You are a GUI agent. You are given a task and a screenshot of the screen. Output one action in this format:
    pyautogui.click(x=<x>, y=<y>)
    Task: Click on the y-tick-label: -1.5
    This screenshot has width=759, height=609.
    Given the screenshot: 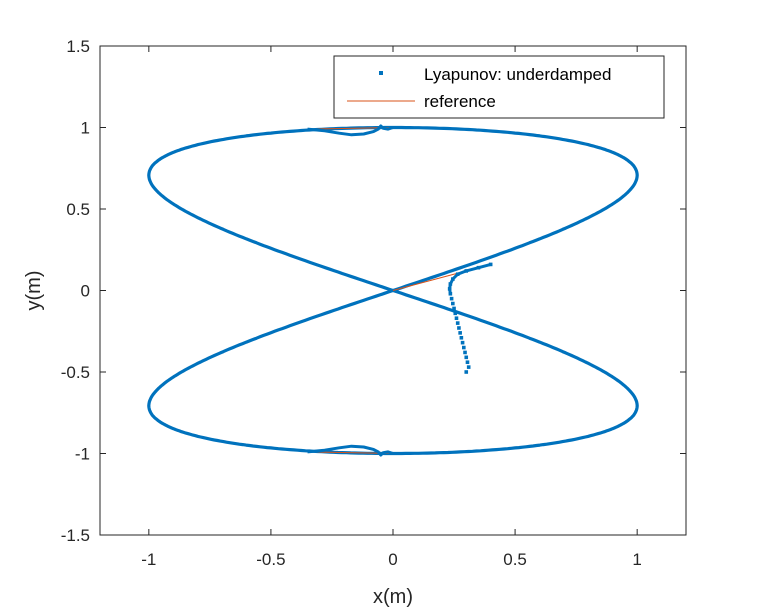 What is the action you would take?
    pyautogui.click(x=75, y=535)
    